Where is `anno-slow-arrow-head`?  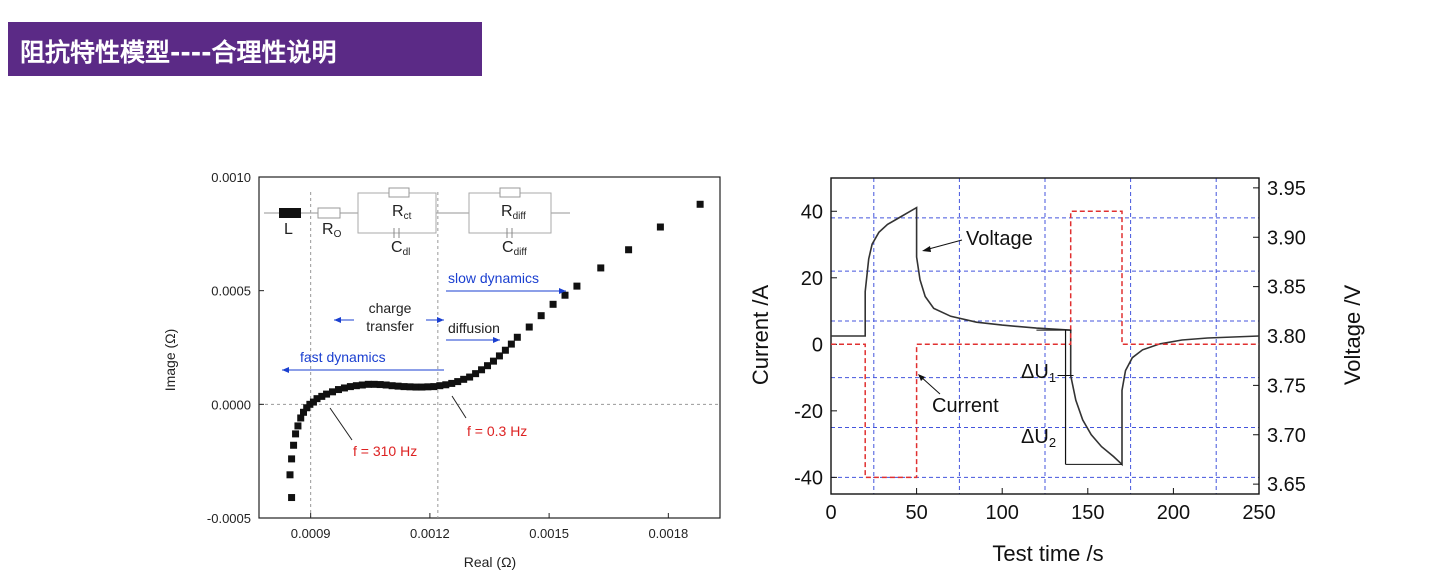 anno-slow-arrow-head is located at coordinates (562, 291).